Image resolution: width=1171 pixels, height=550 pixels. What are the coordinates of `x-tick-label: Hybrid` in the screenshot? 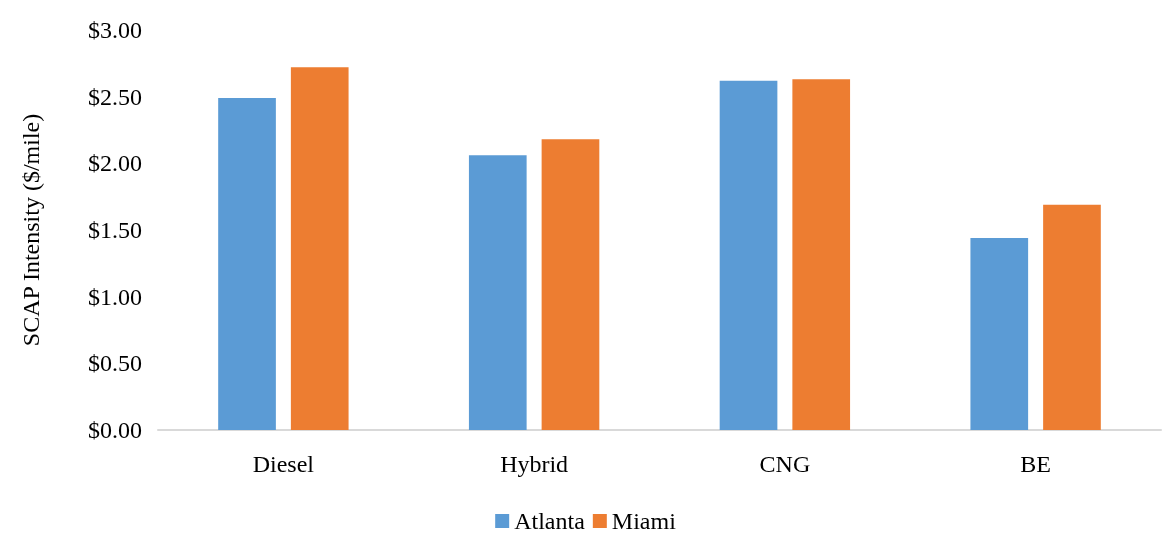 It's located at (534, 464).